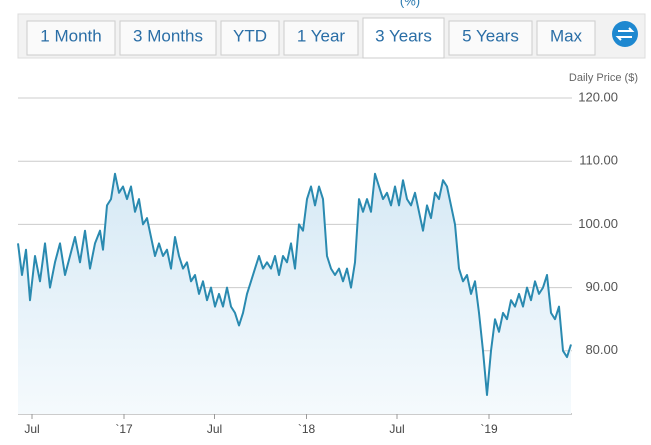 Image resolution: width=651 pixels, height=445 pixels. What do you see at coordinates (601, 286) in the screenshot?
I see `y-tick-label: 90.00` at bounding box center [601, 286].